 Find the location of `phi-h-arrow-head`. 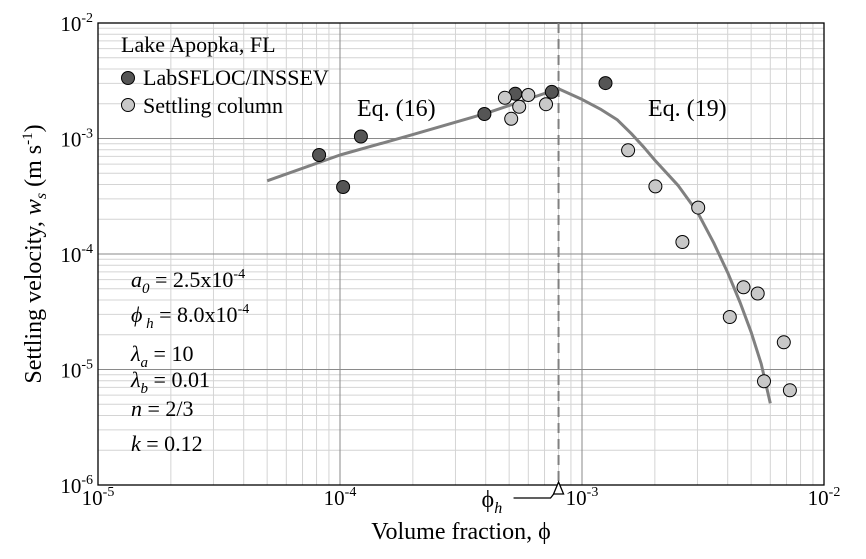

phi-h-arrow-head is located at coordinates (558, 487).